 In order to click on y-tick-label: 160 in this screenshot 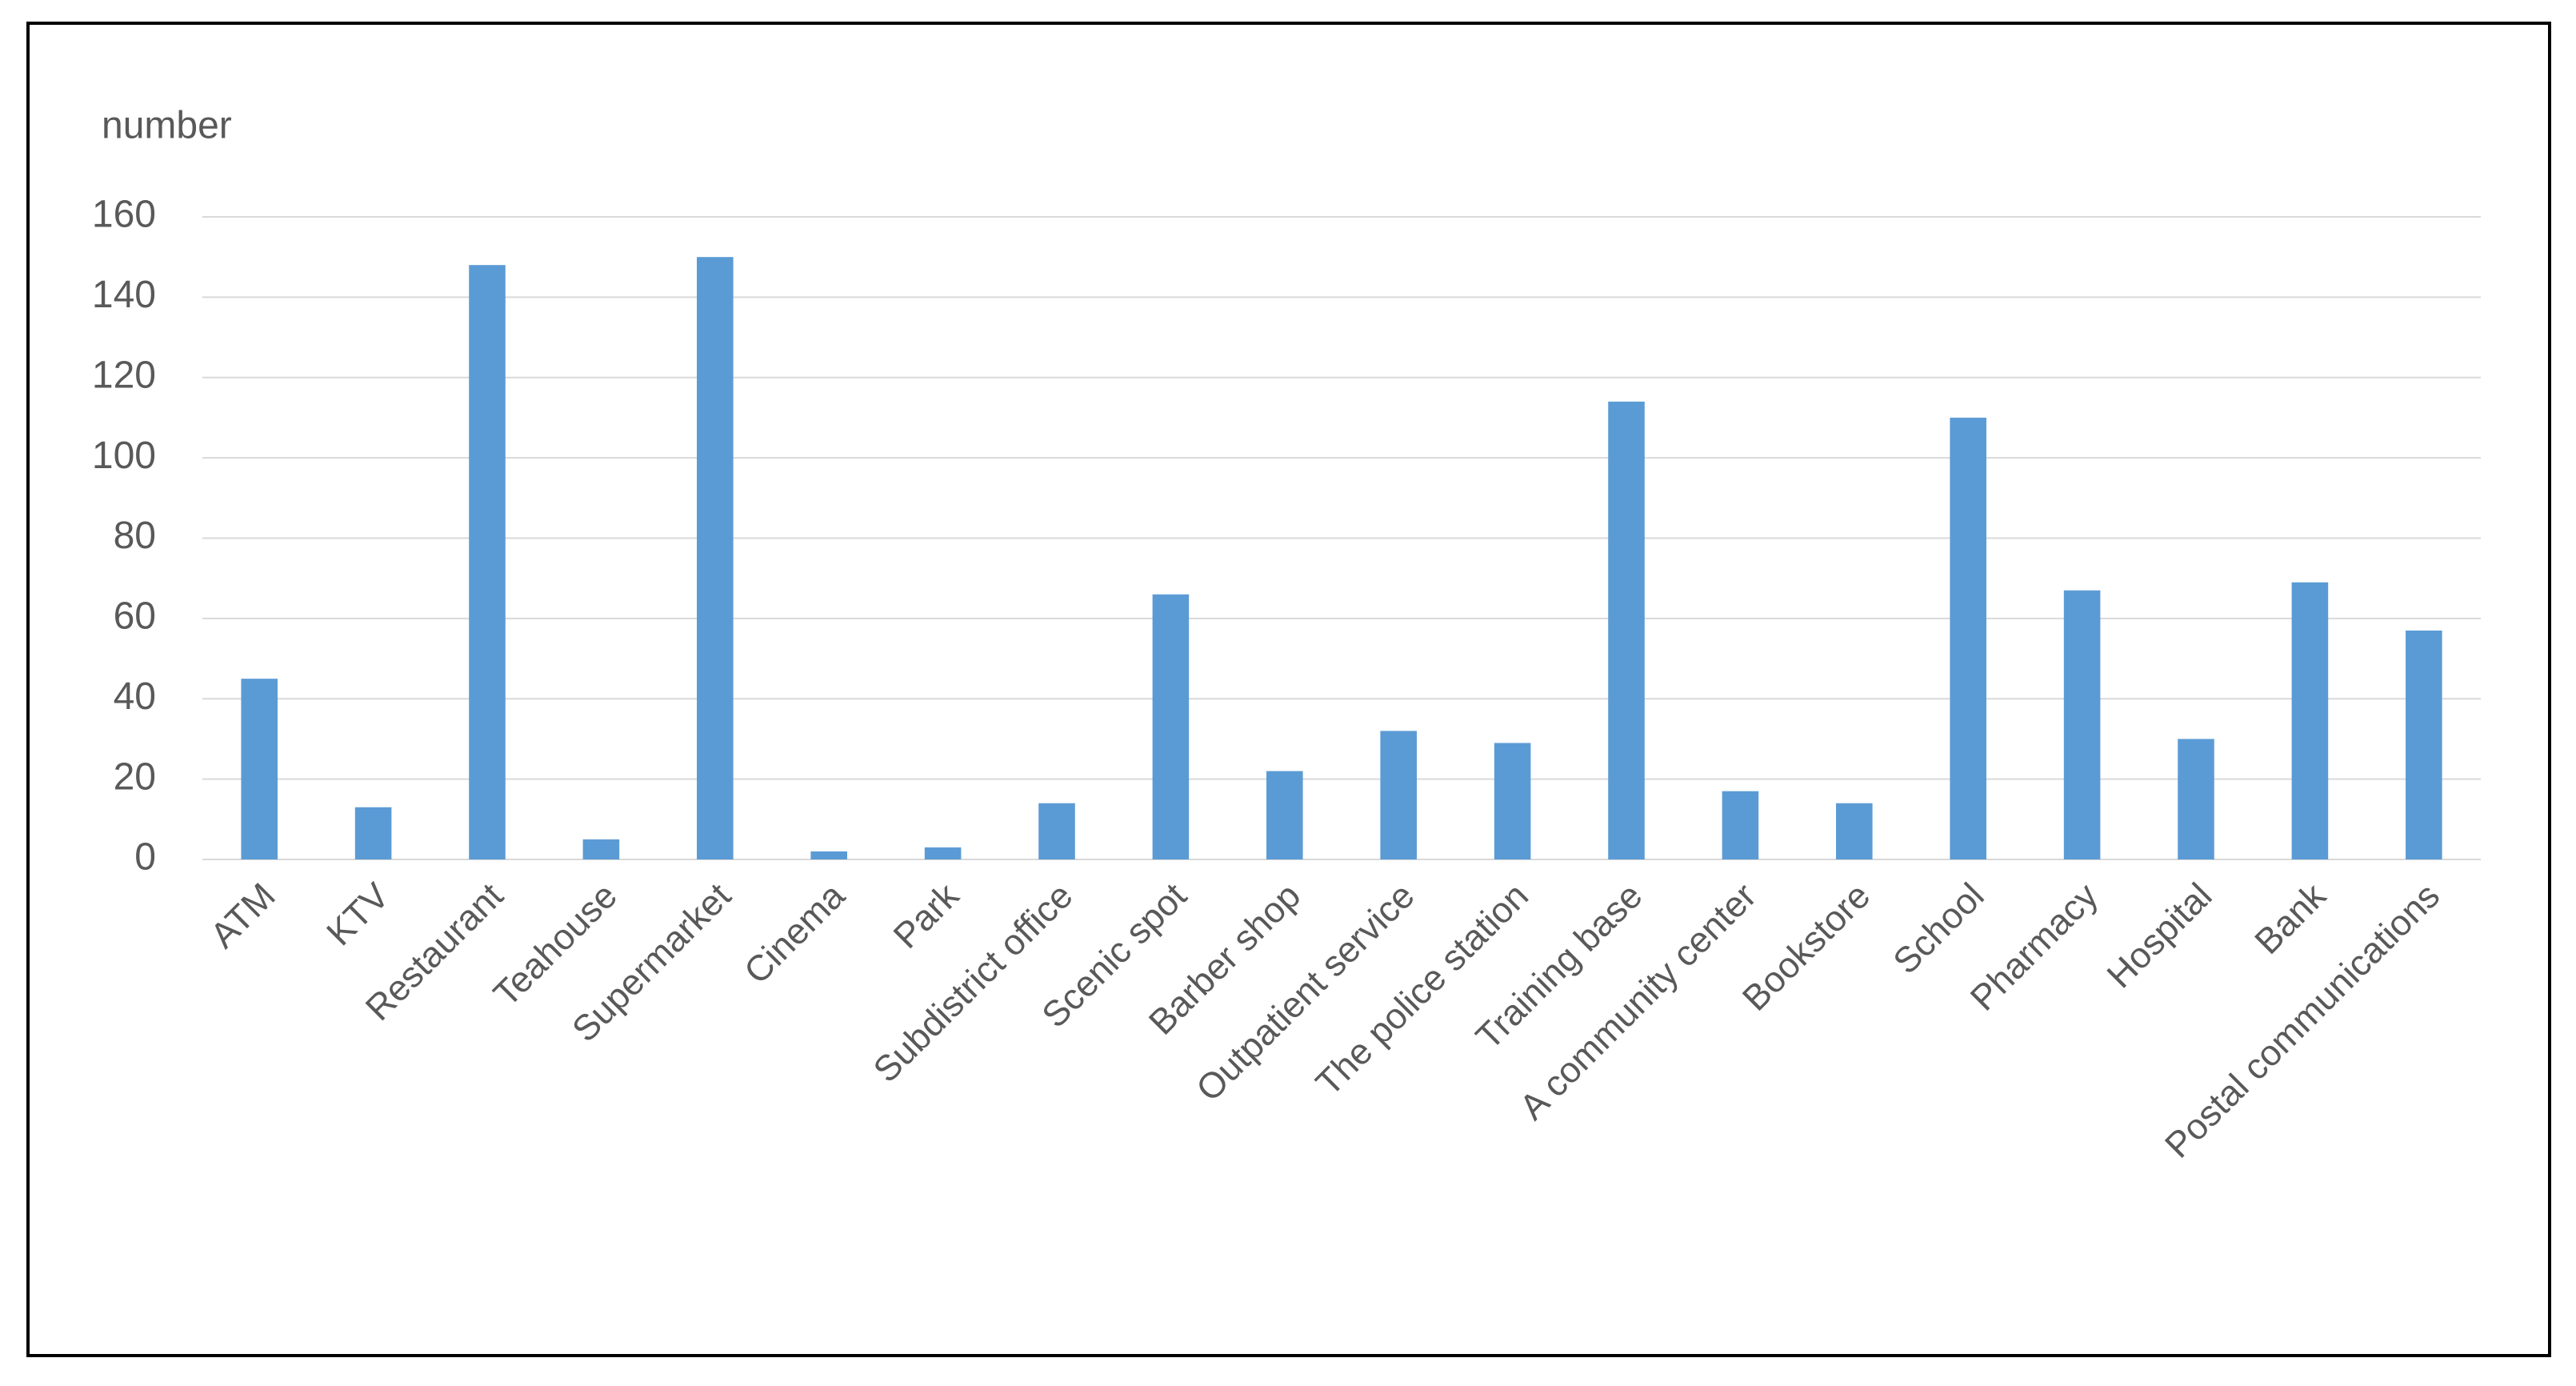, I will do `click(124, 215)`.